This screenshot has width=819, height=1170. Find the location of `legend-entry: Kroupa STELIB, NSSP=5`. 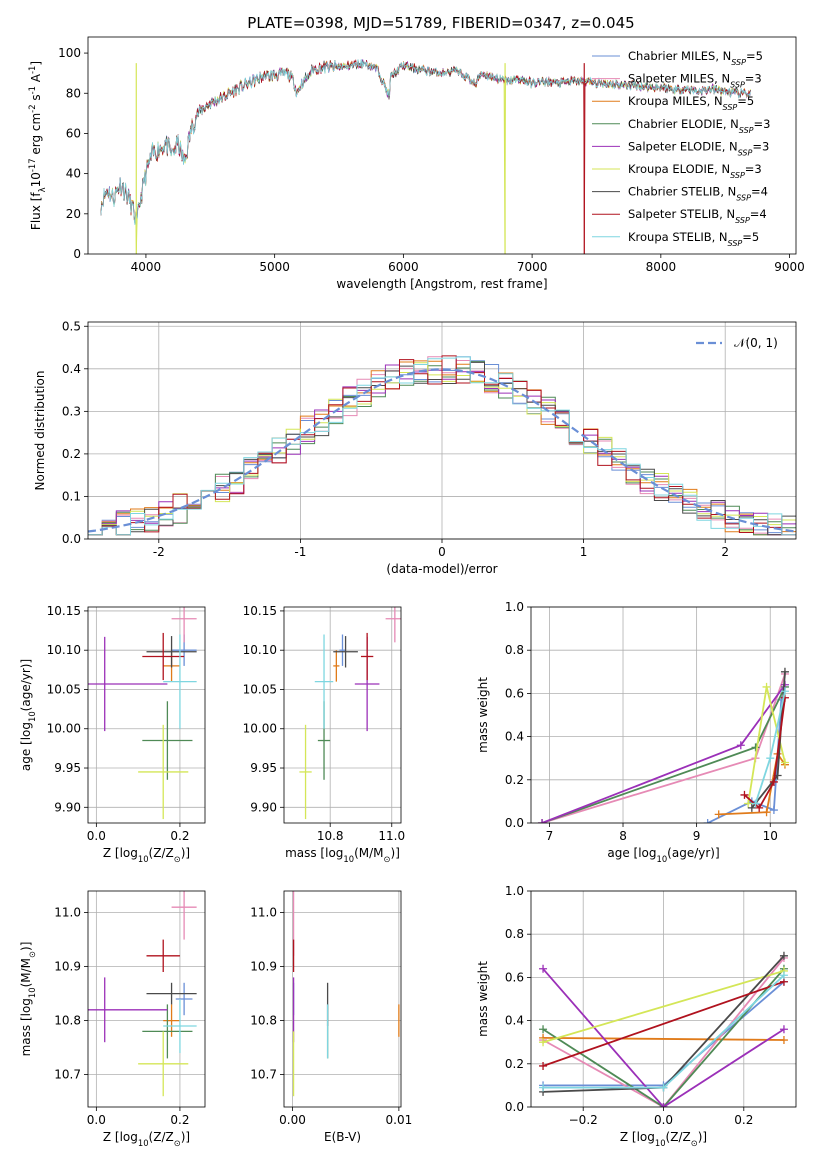

legend-entry: Kroupa STELIB, NSSP=5 is located at coordinates (693, 239).